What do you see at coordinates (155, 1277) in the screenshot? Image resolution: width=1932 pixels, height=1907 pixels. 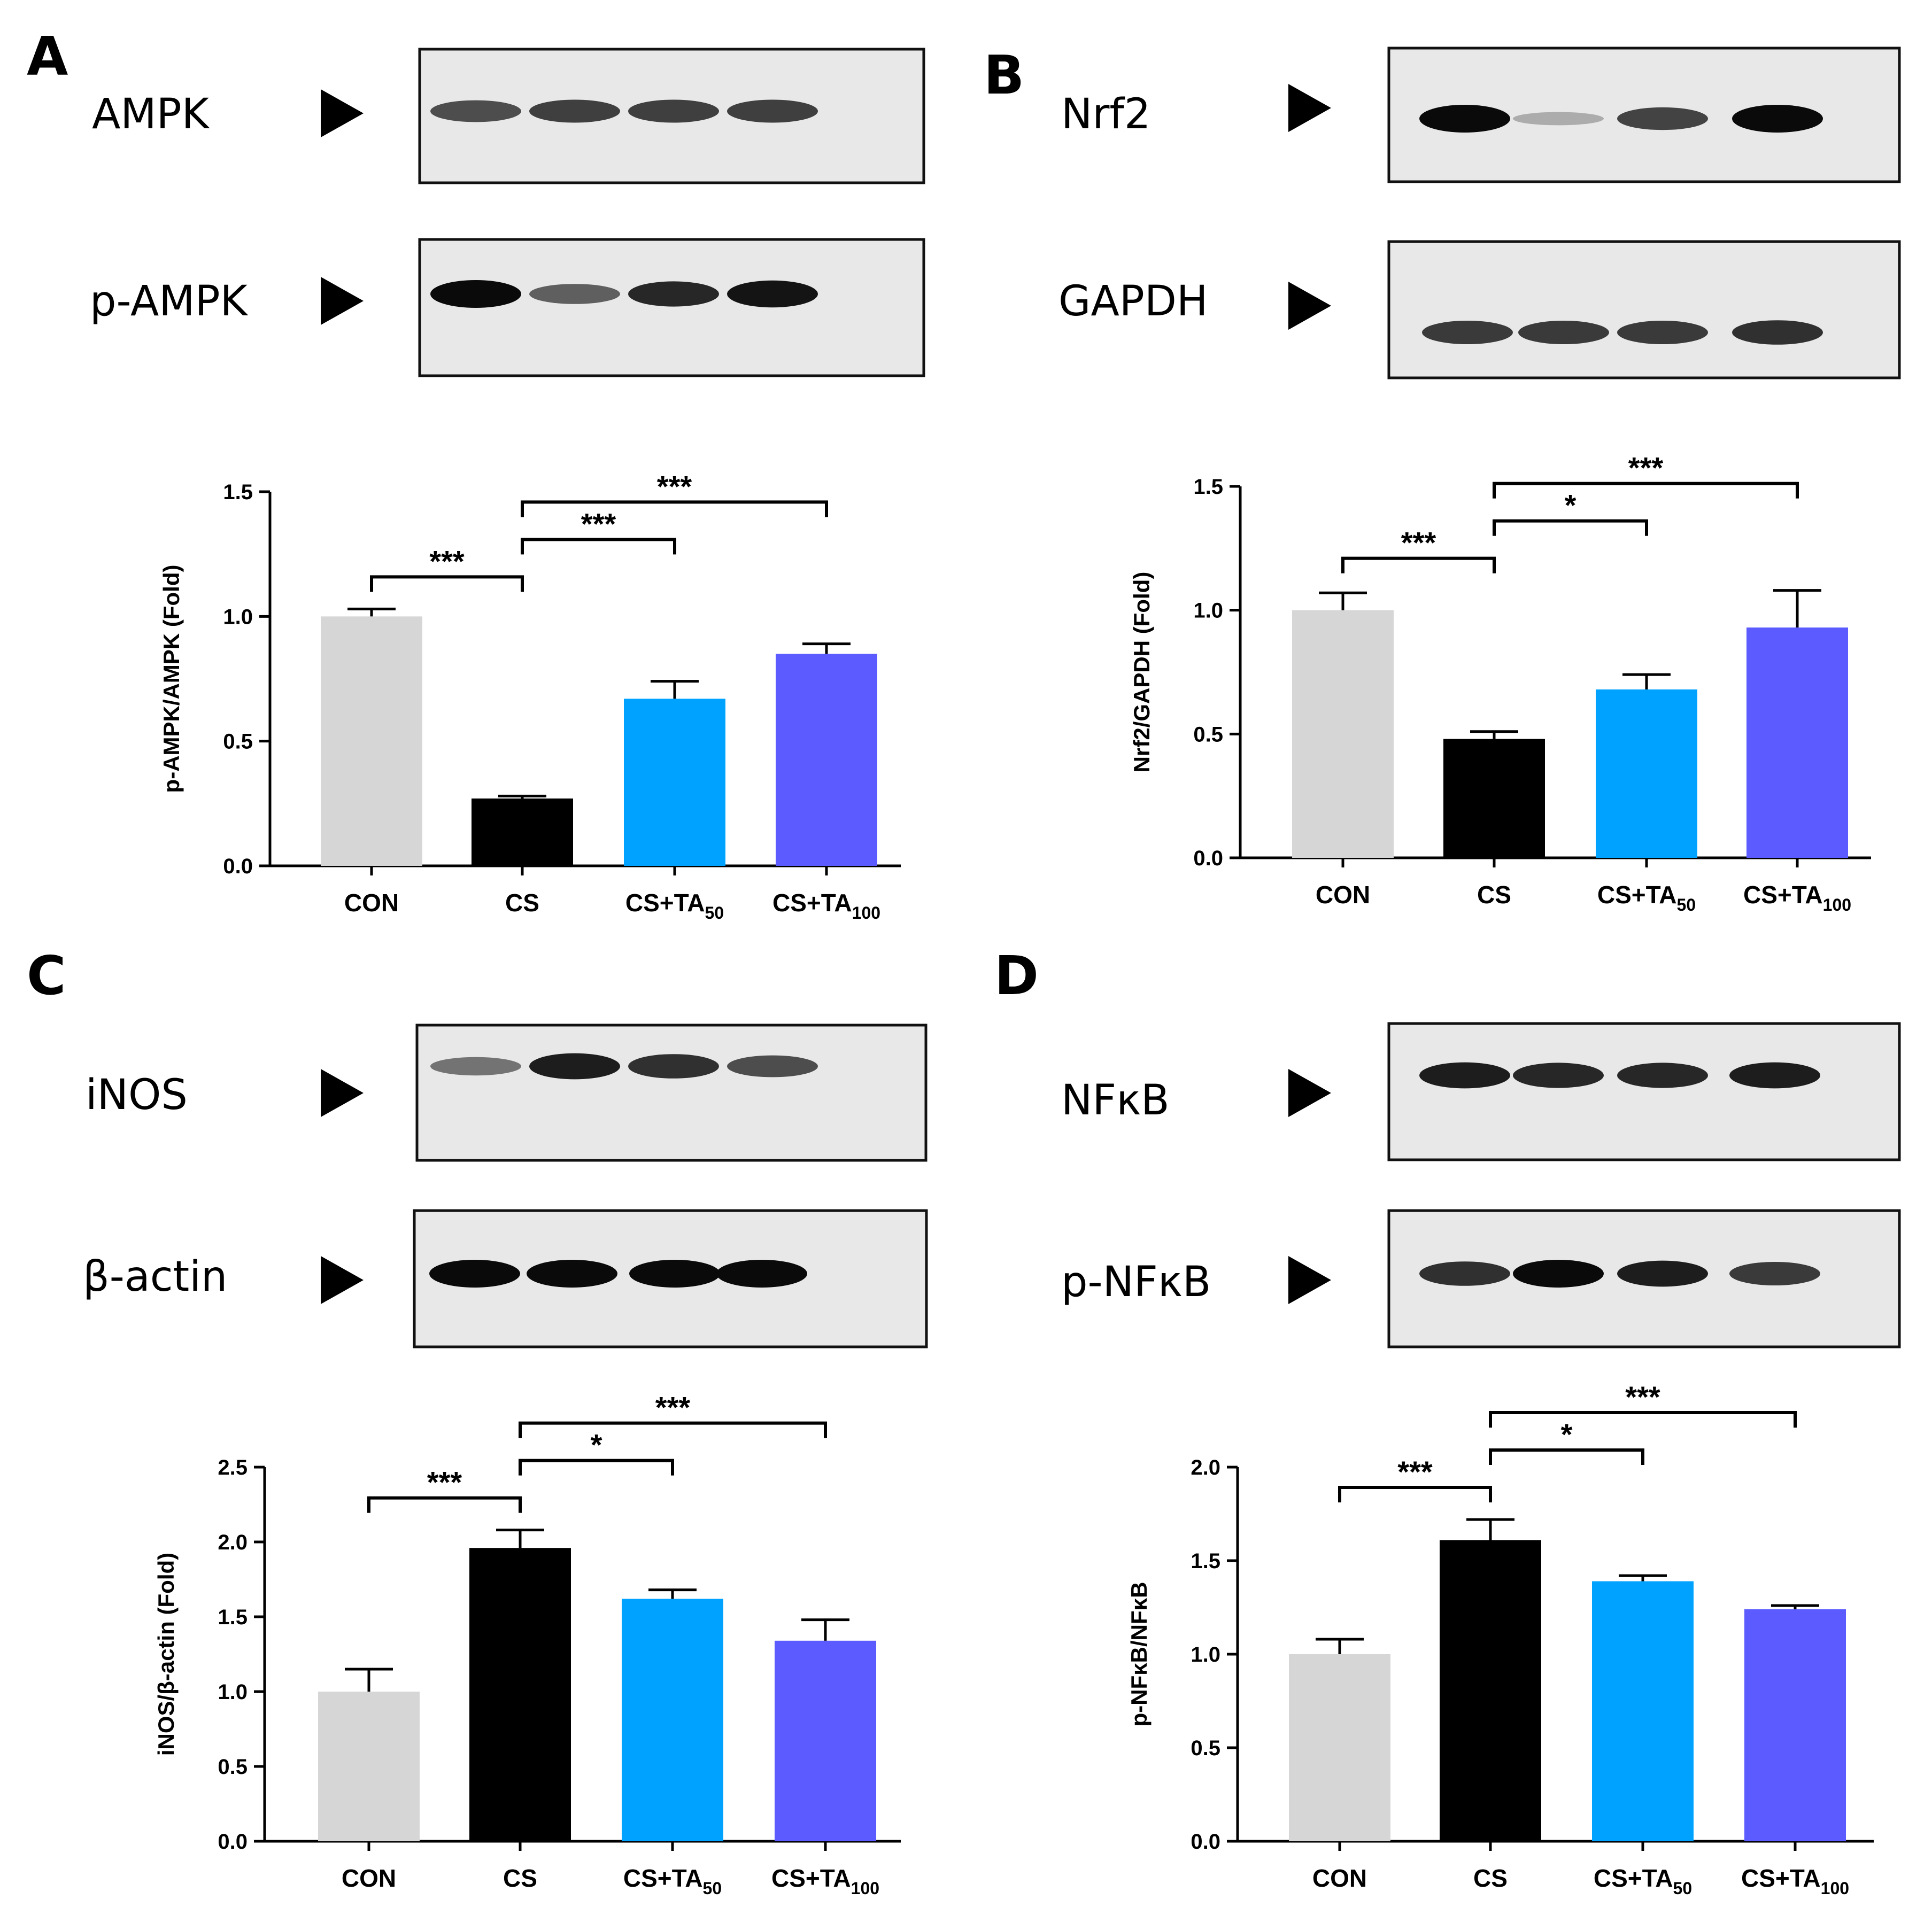 I see `blot-label: β-actin` at bounding box center [155, 1277].